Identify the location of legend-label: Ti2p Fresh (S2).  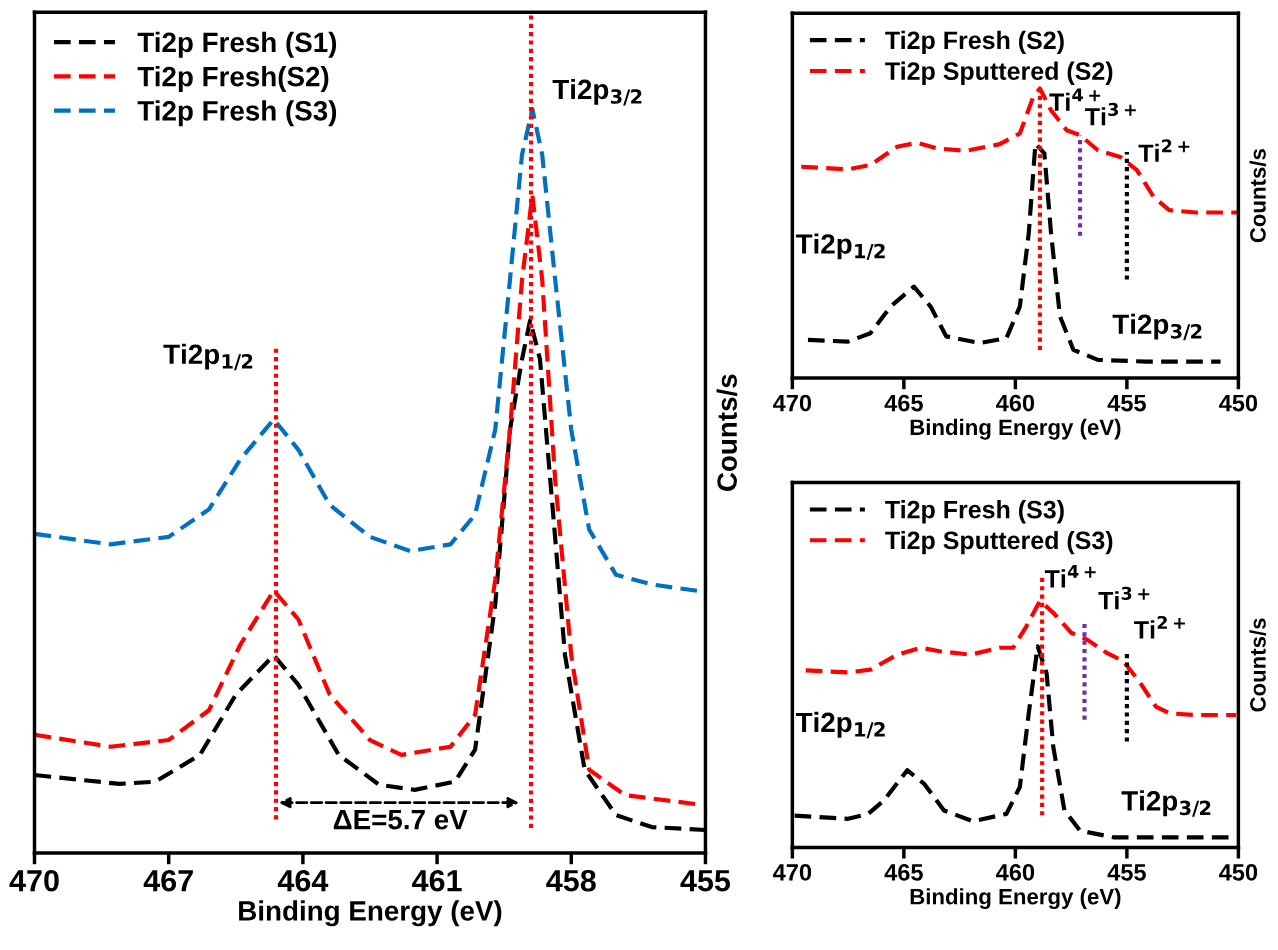
(974, 42).